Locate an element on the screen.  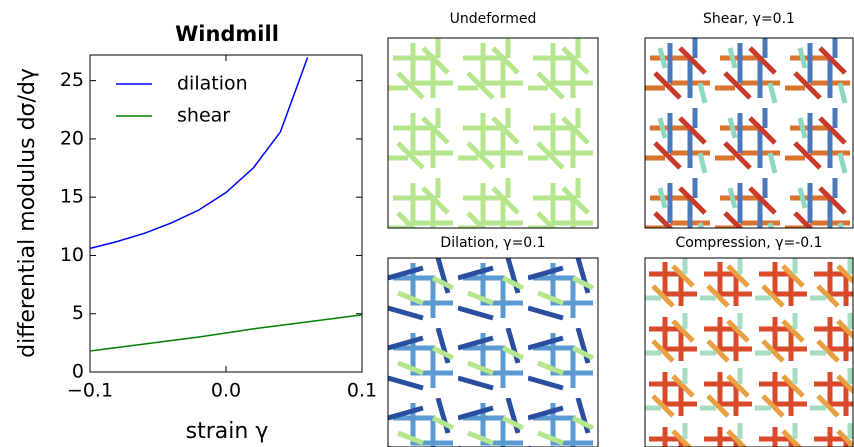
x-tick-label: 0.1 is located at coordinates (362, 391).